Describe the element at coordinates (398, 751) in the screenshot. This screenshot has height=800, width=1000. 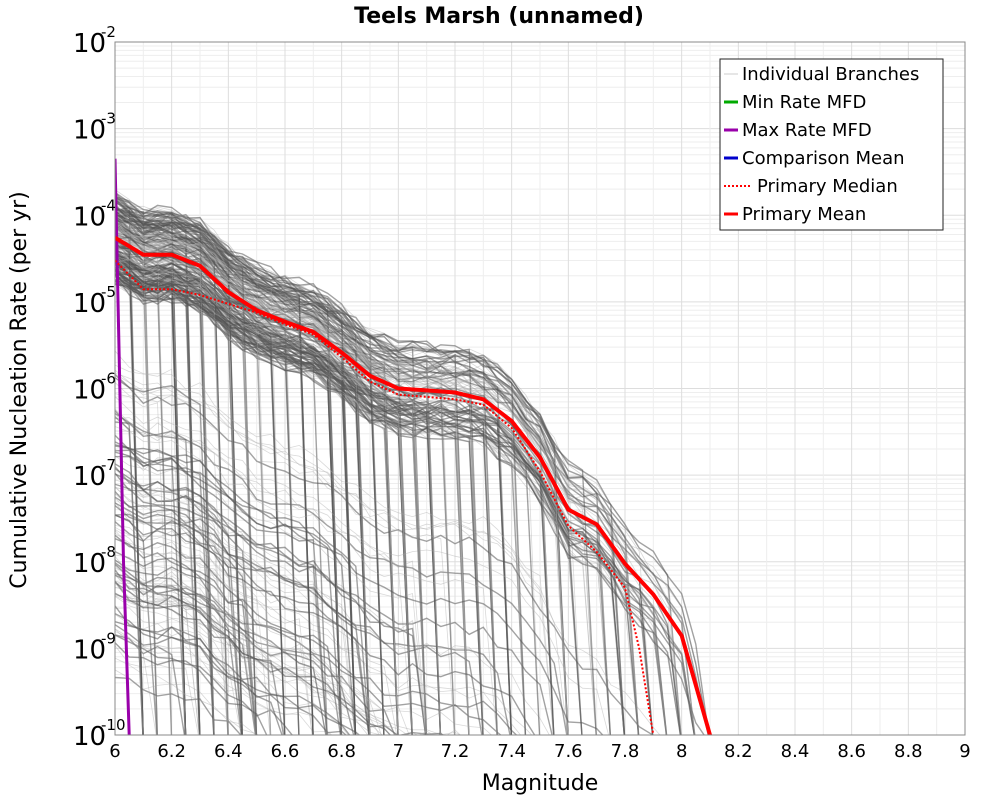
I see `x-tick-label: 7` at that location.